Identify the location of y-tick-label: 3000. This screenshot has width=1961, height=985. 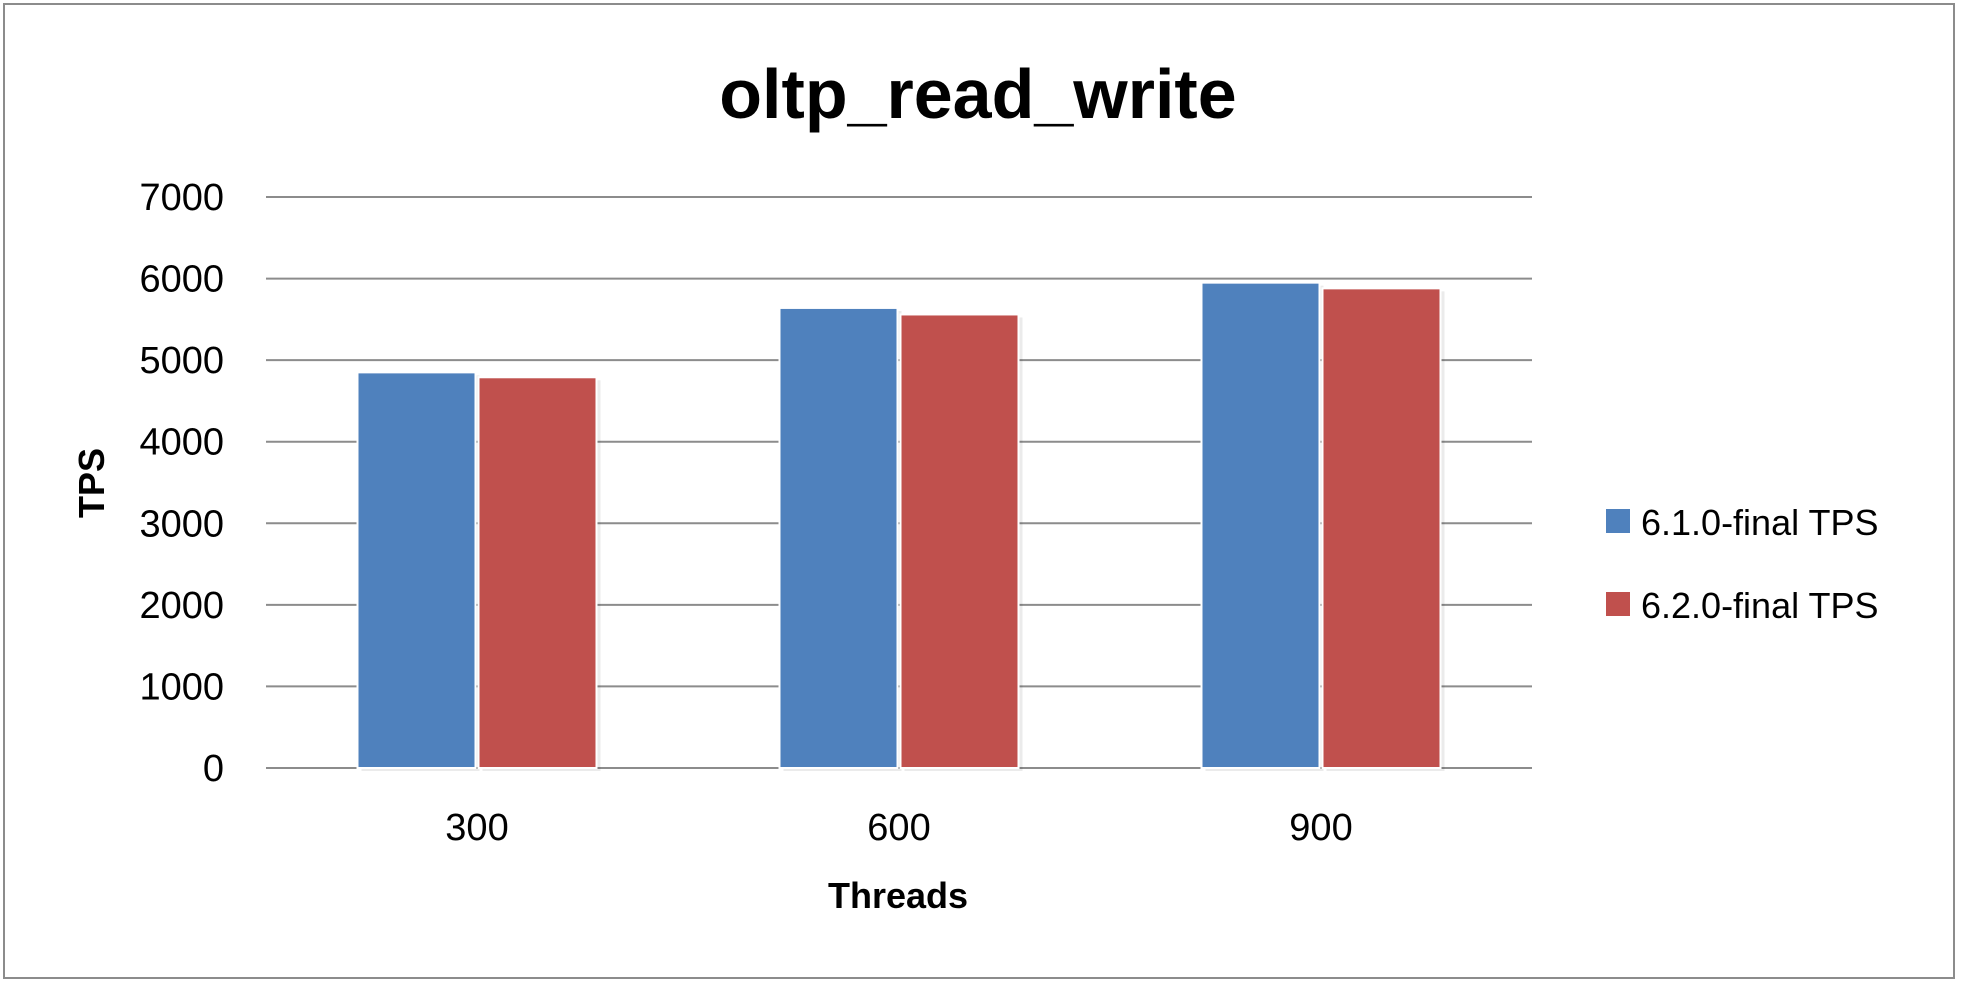
(181, 524).